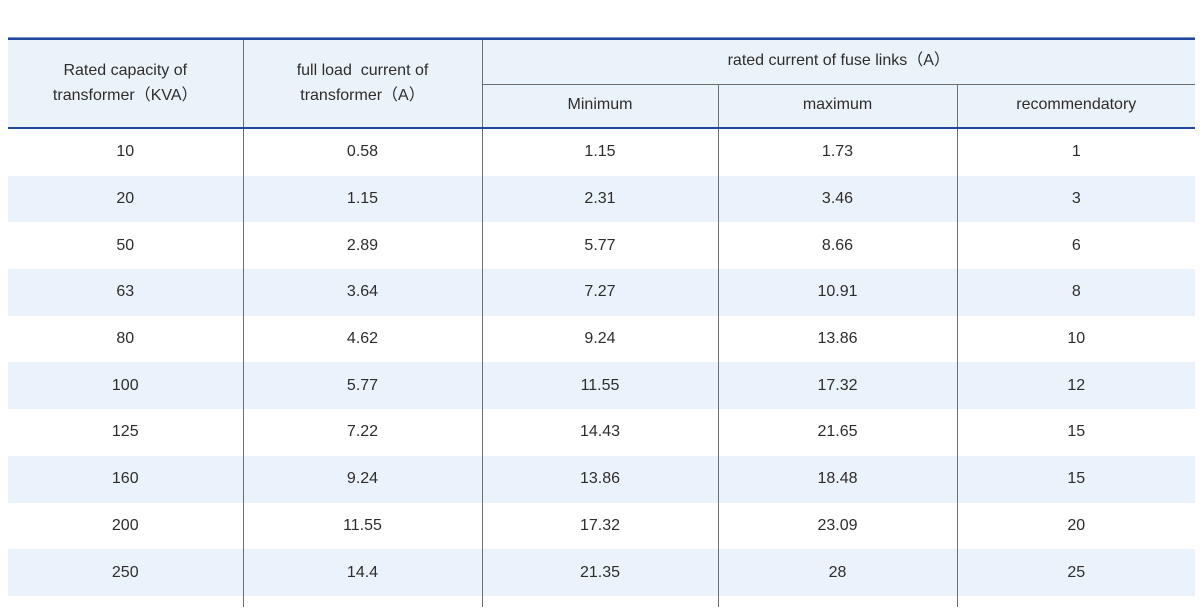 This screenshot has height=608, width=1200. I want to click on table-row: 63 3.64 7.27 10.91 8, so click(602, 292).